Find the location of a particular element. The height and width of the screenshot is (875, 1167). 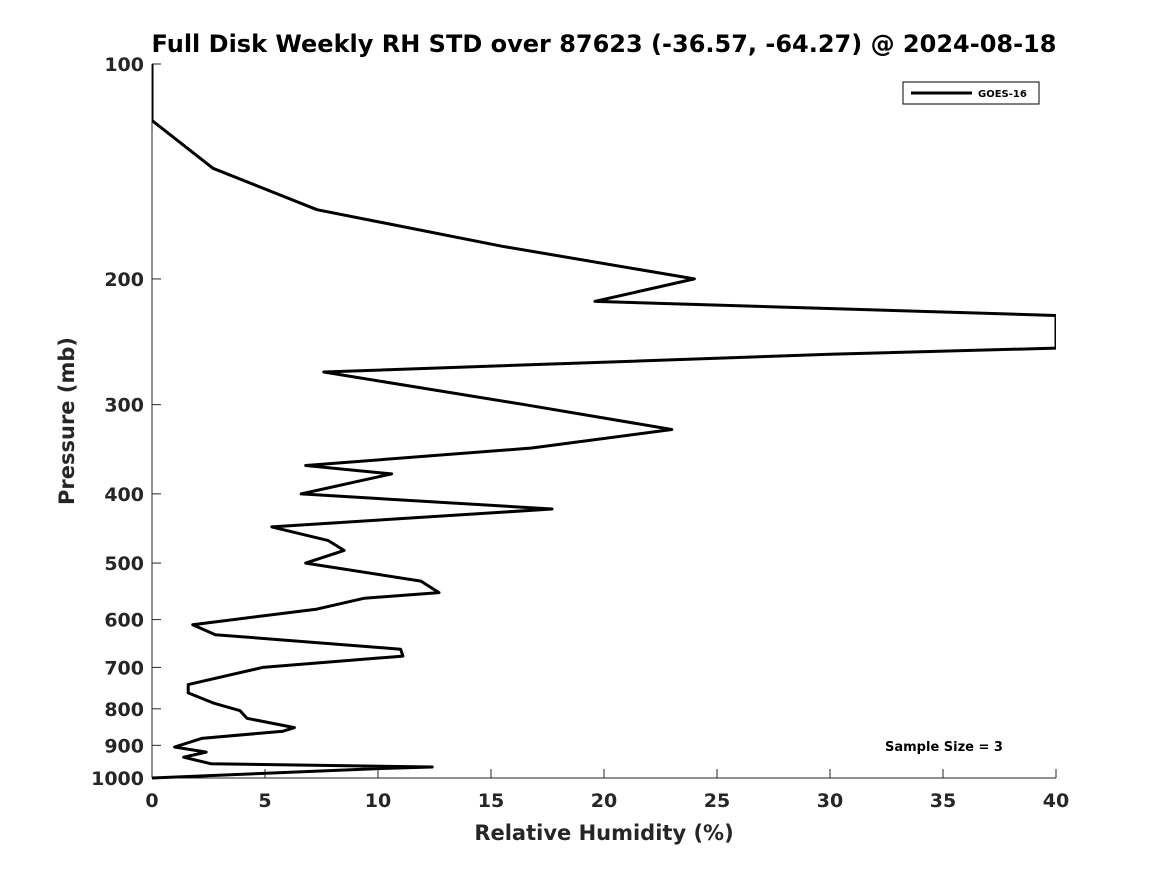

x-tick-label: 20 is located at coordinates (604, 801).